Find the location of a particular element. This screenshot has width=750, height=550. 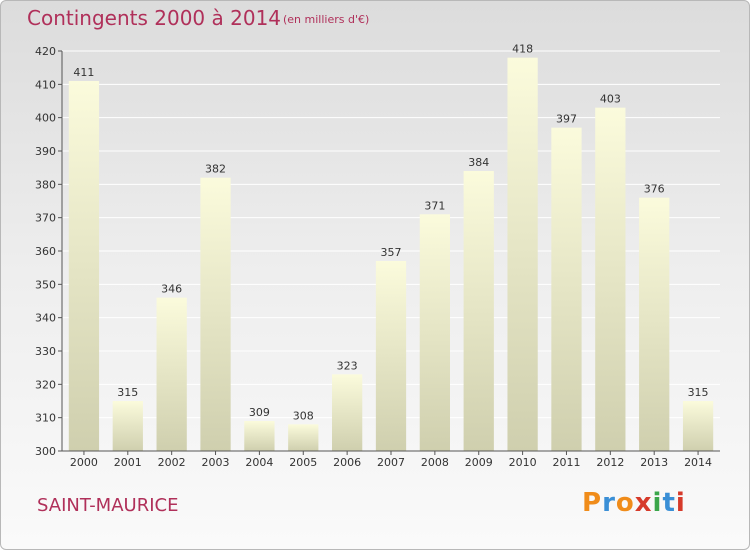

y-tick-label: 340 is located at coordinates (45, 318).